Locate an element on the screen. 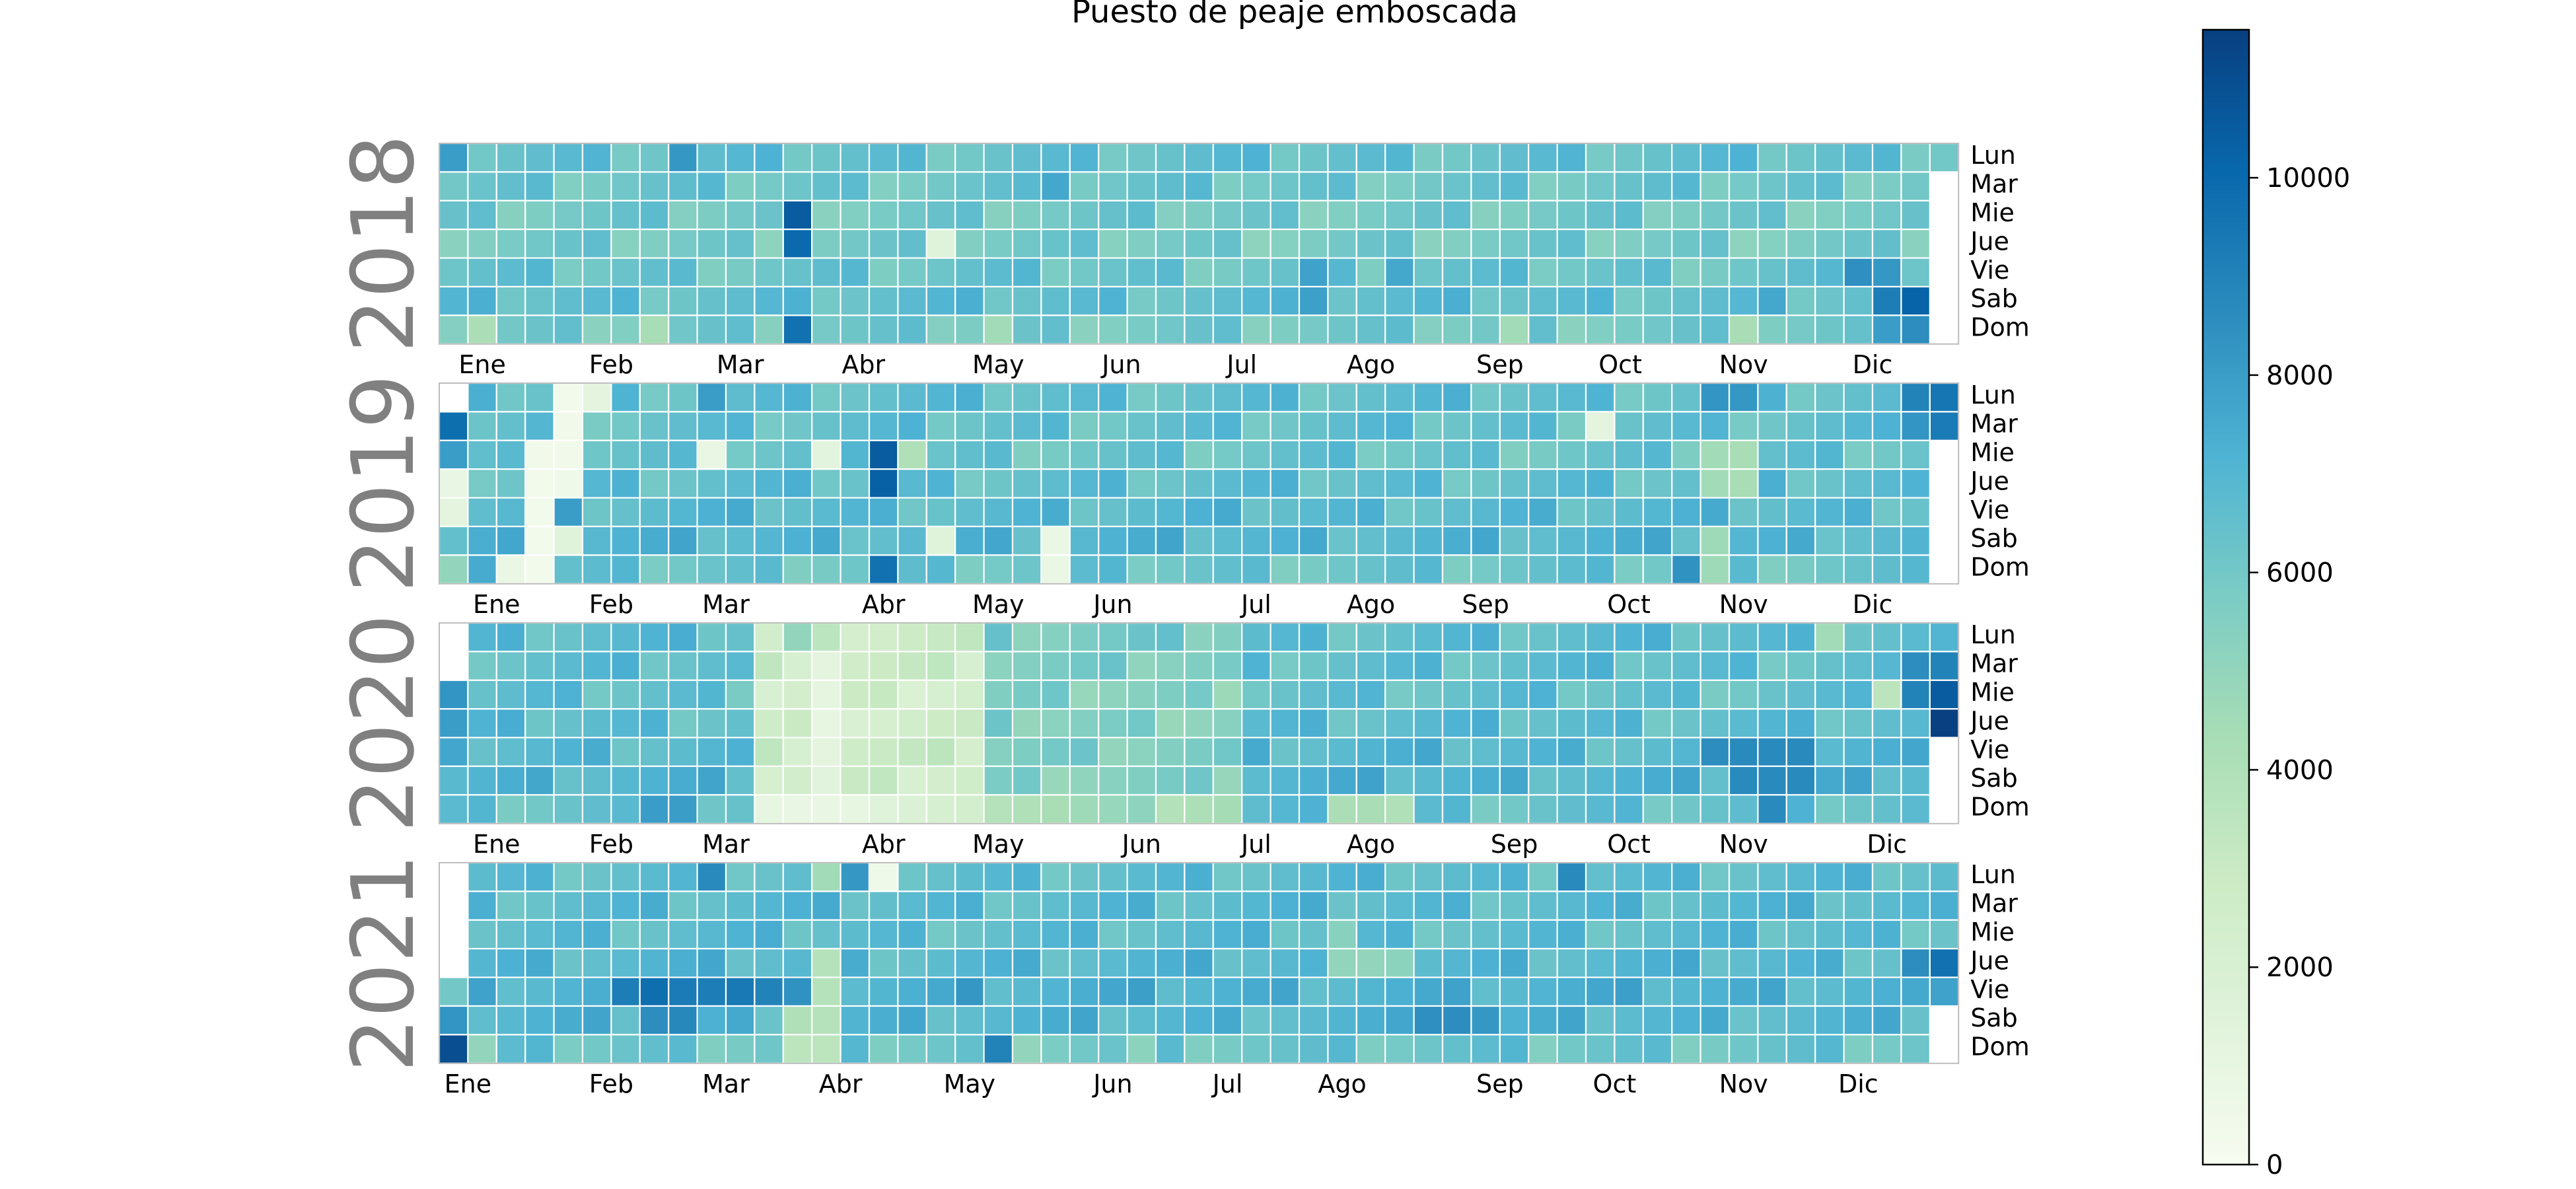 The width and height of the screenshot is (2576, 1189). day-label-dom: Dom is located at coordinates (2000, 327).